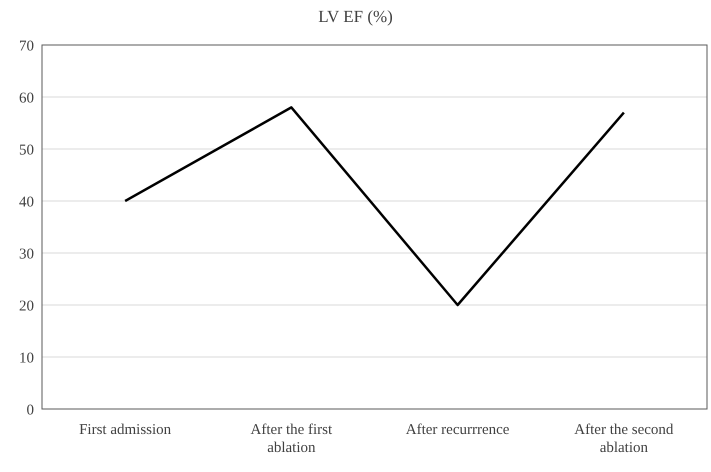  Describe the element at coordinates (26, 98) in the screenshot. I see `y-tick-label: 60` at that location.